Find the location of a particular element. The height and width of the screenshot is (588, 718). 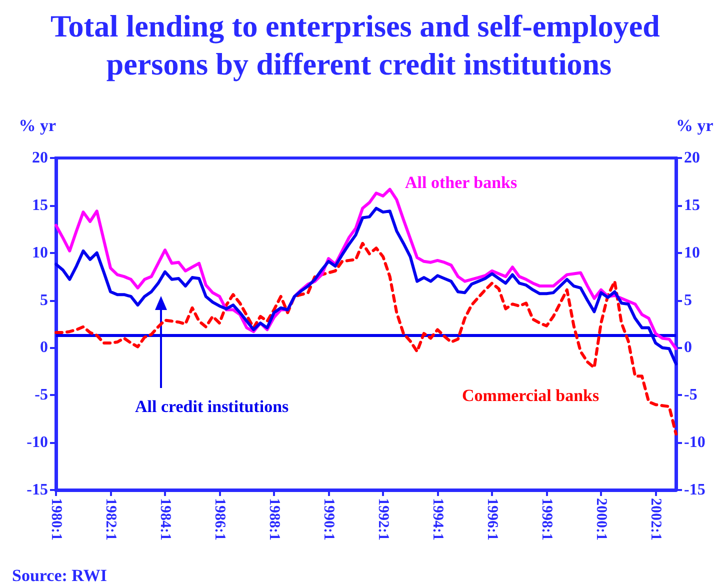

x-tick-label: 1980:1 is located at coordinates (56, 519).